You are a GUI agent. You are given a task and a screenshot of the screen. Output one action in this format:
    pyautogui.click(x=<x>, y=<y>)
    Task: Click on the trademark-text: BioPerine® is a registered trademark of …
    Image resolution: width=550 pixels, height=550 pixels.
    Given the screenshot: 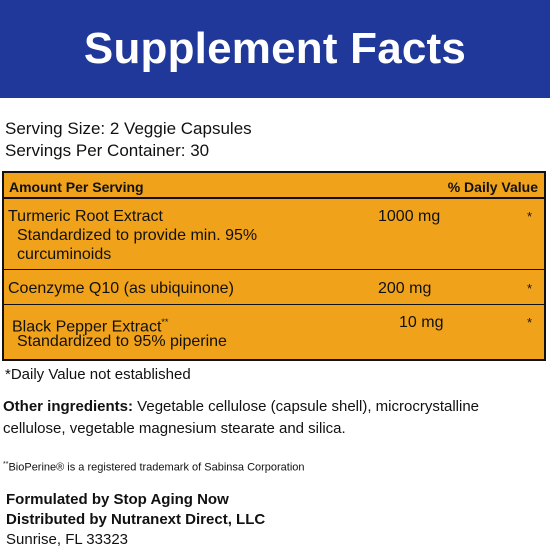 What is the action you would take?
    pyautogui.click(x=156, y=467)
    